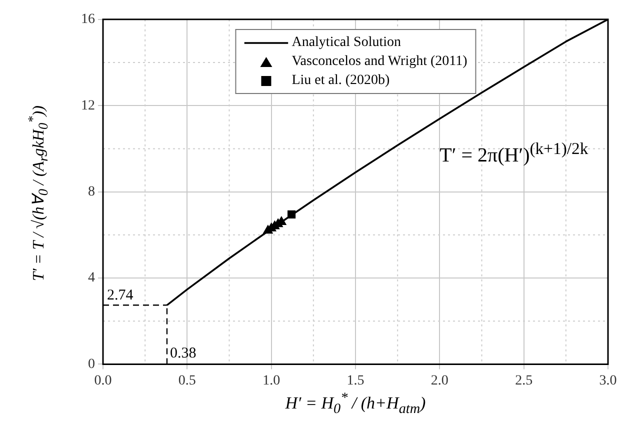 This screenshot has width=632, height=448. What do you see at coordinates (88, 20) in the screenshot?
I see `y-tick-label: 16` at bounding box center [88, 20].